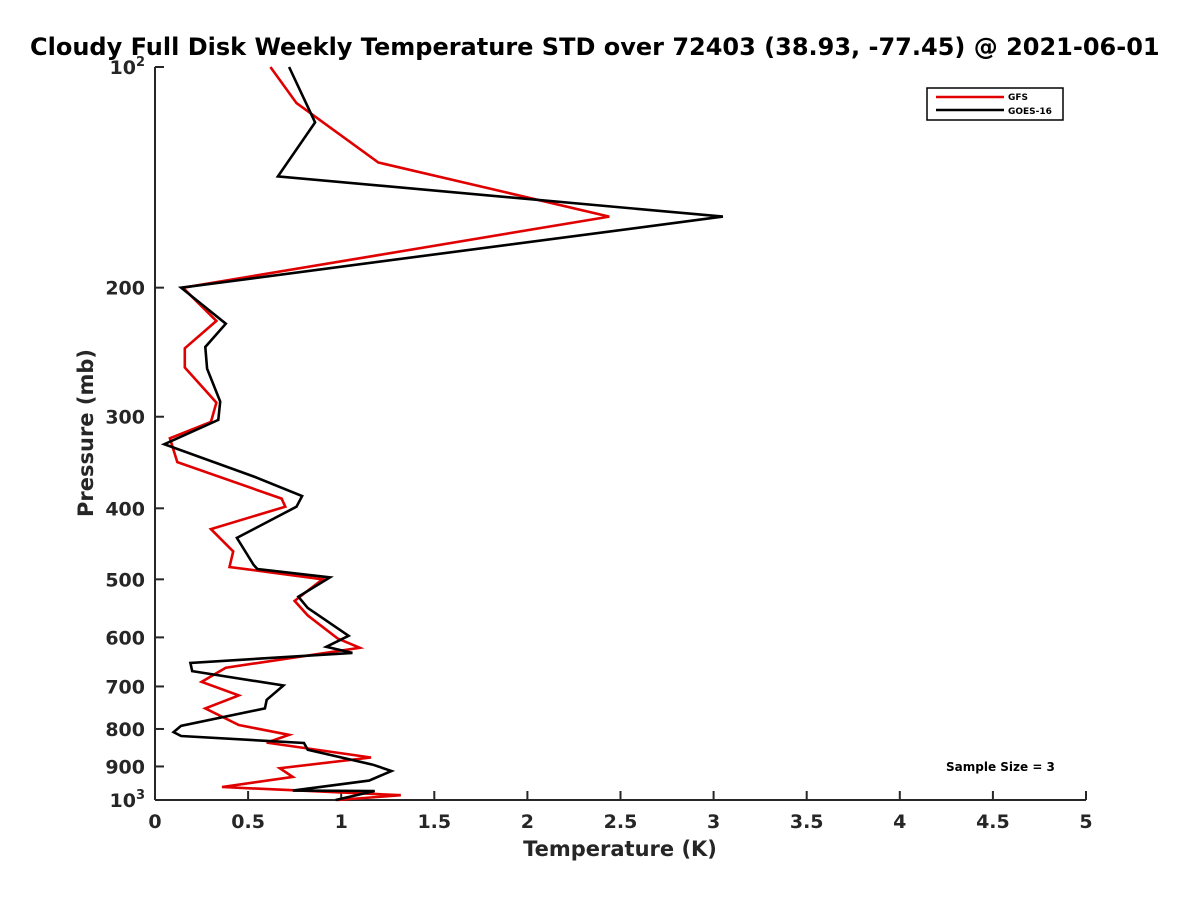 The height and width of the screenshot is (900, 1200). Describe the element at coordinates (125, 767) in the screenshot. I see `y-tick-label: 900` at that location.